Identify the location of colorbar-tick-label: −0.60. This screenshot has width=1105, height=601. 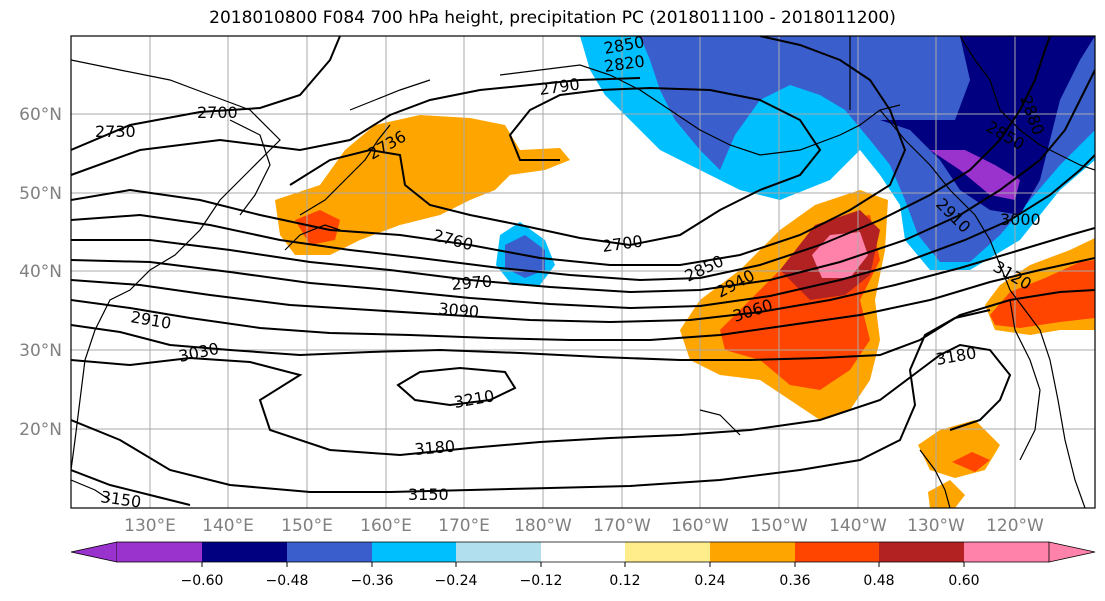
(202, 581).